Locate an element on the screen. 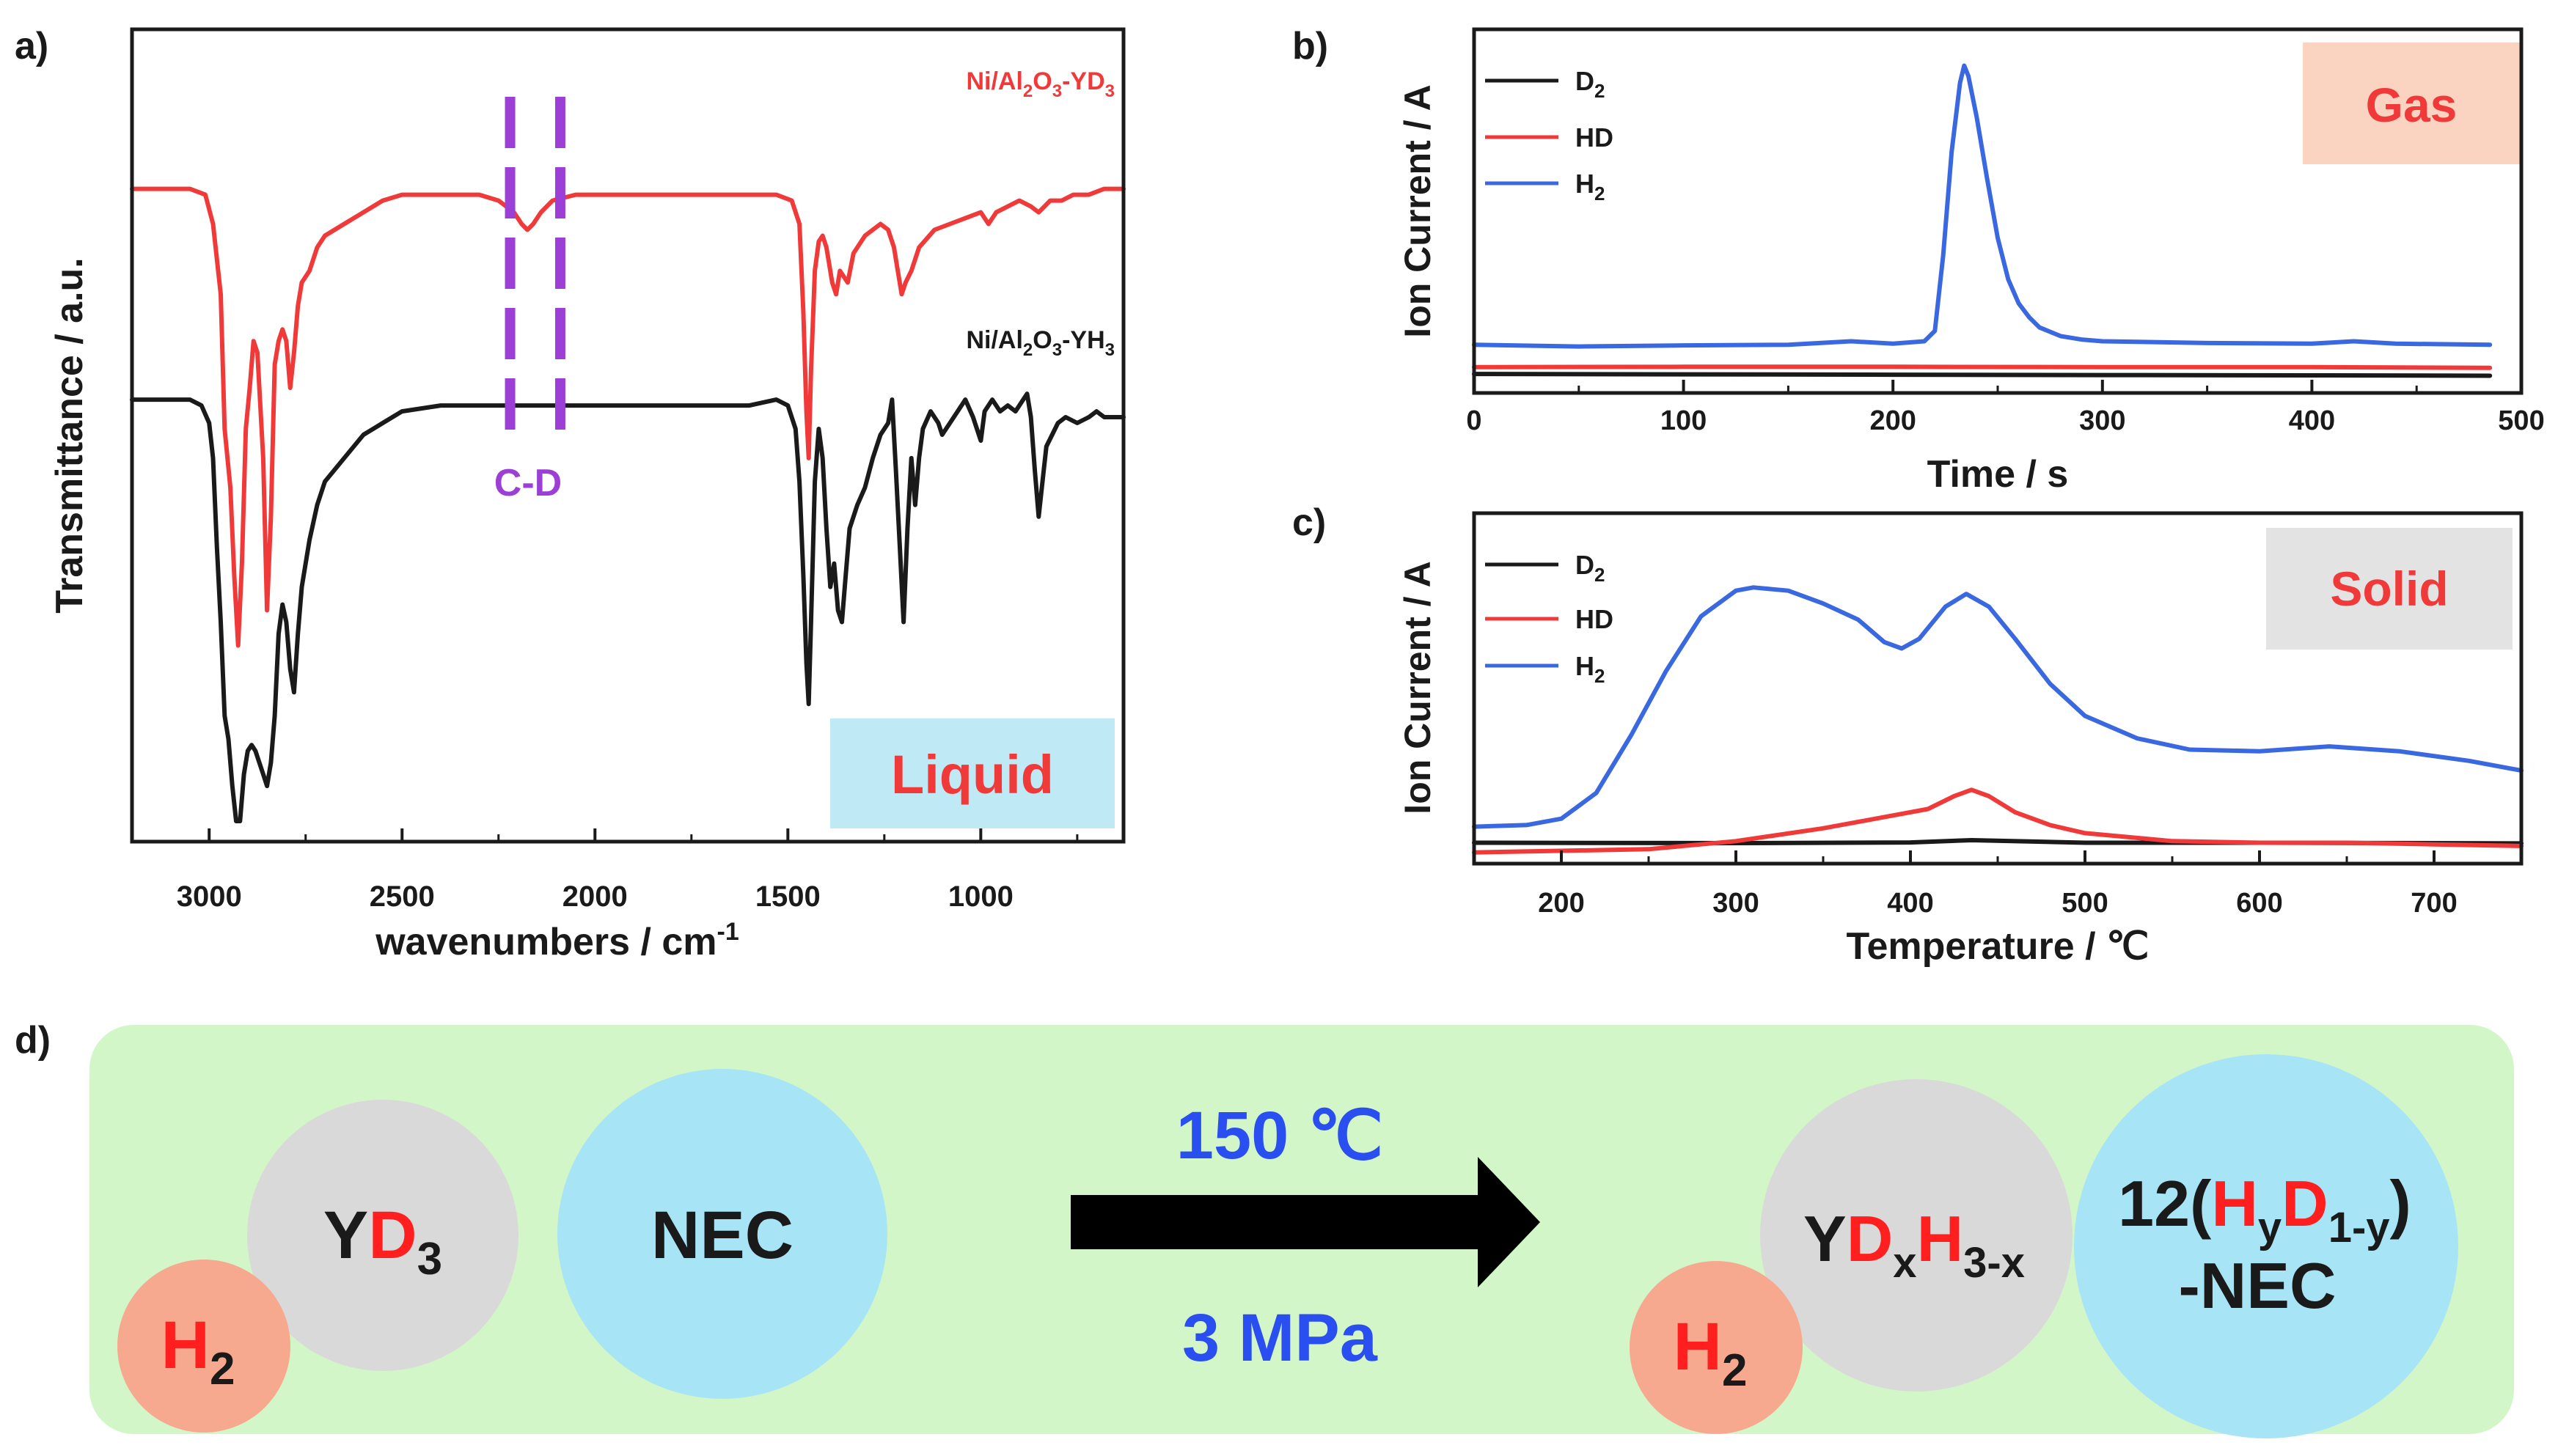  h2-right-sub: 2 is located at coordinates (1734, 1370).